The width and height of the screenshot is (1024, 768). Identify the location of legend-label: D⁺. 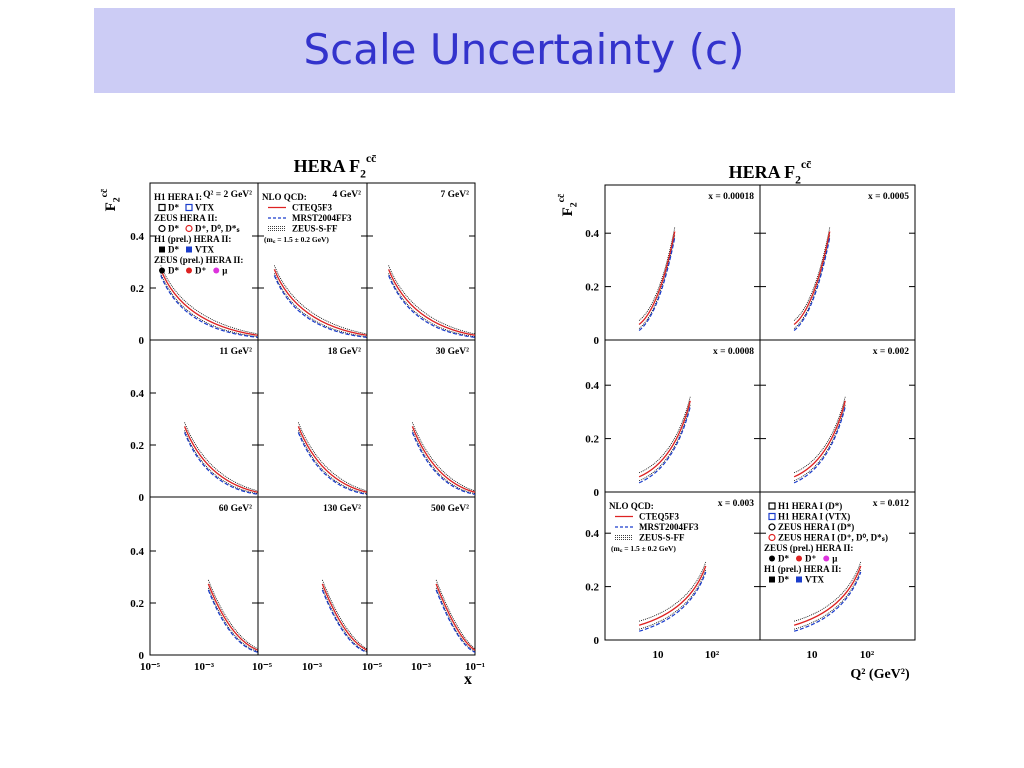
(810, 559).